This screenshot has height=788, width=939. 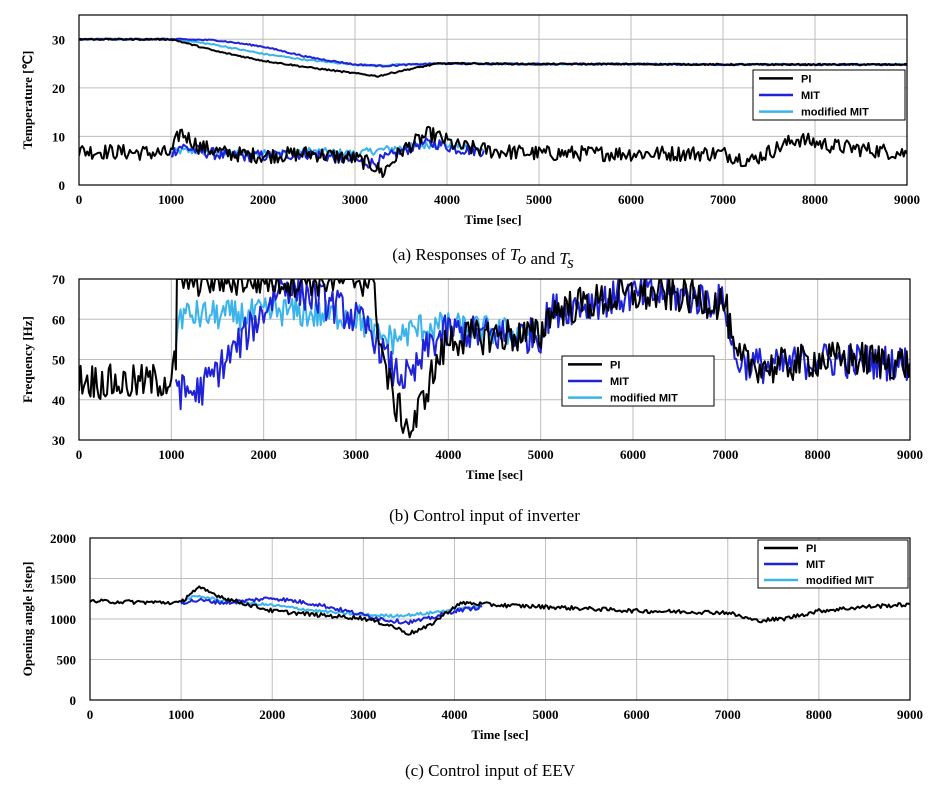 I want to click on panel-caption: (b) Control input of inverter, so click(x=484, y=515).